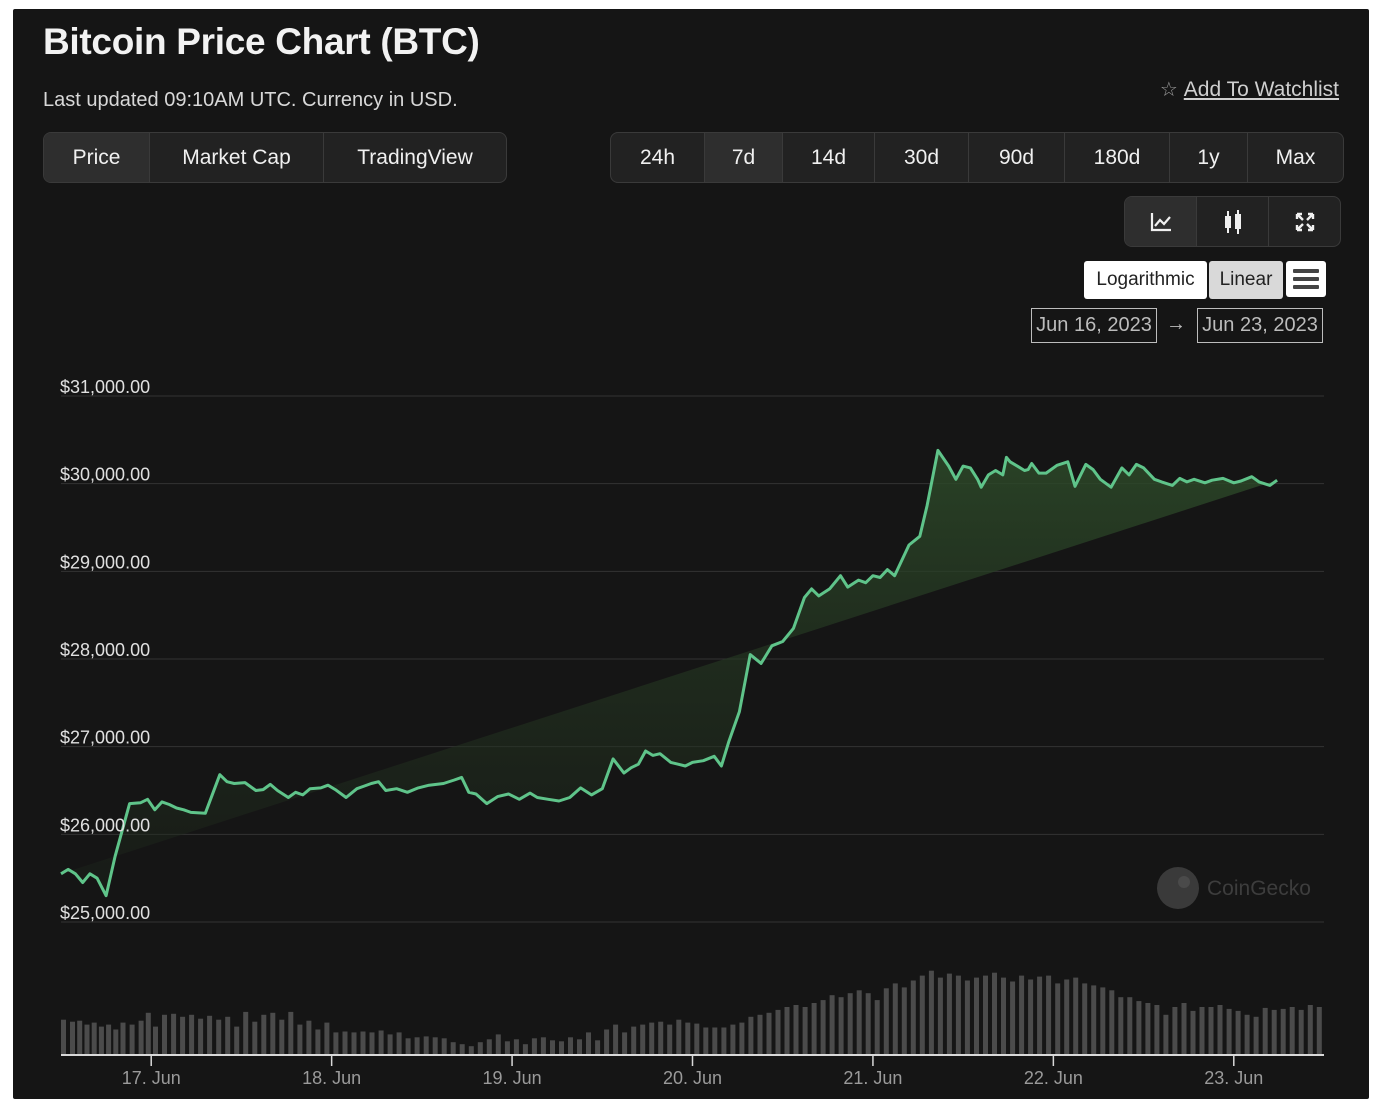  What do you see at coordinates (237, 157) in the screenshot?
I see `tab-market-cap: Market Cap` at bounding box center [237, 157].